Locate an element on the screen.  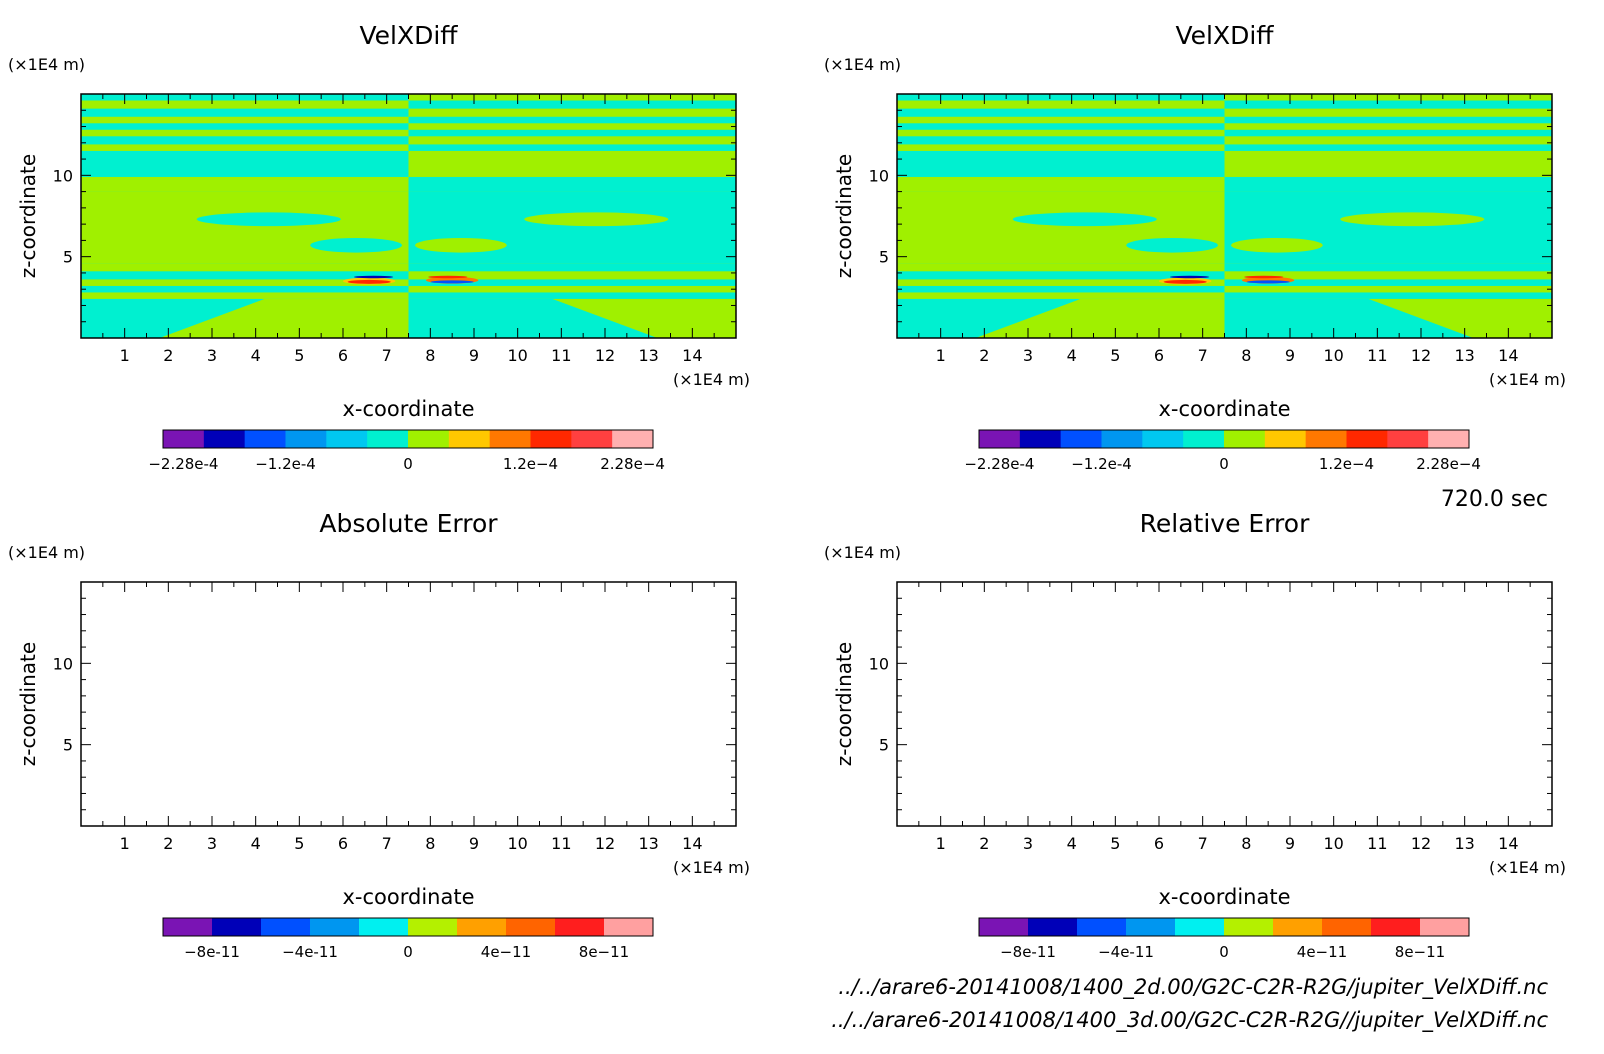
x-tick-label: 4 is located at coordinates (256, 843).